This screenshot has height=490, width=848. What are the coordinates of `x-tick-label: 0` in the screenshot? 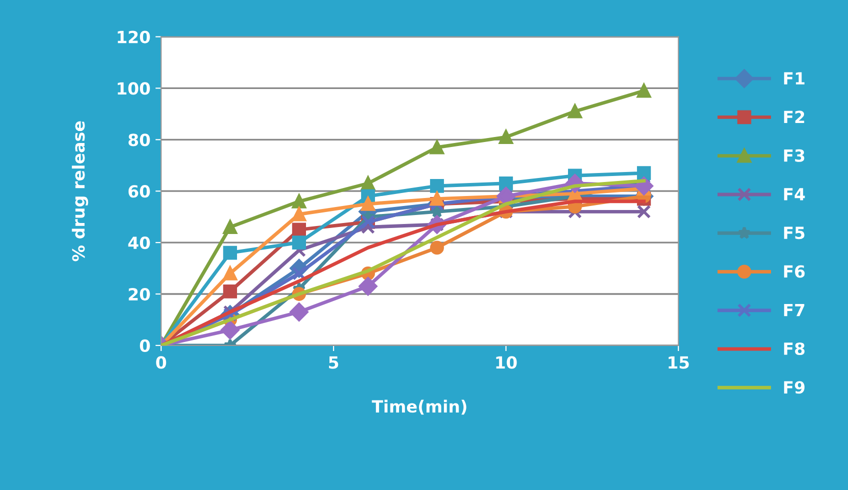 It's located at (161, 362).